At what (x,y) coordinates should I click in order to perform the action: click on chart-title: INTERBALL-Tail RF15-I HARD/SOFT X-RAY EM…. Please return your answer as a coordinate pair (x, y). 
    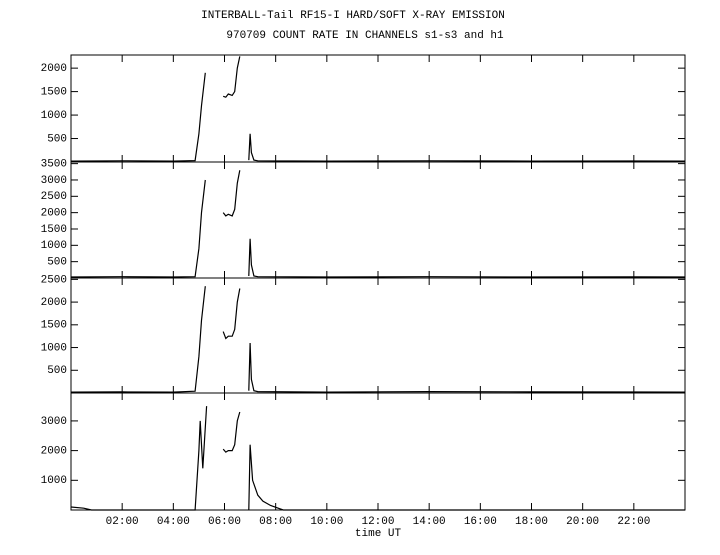
    Looking at the image, I should click on (353, 16).